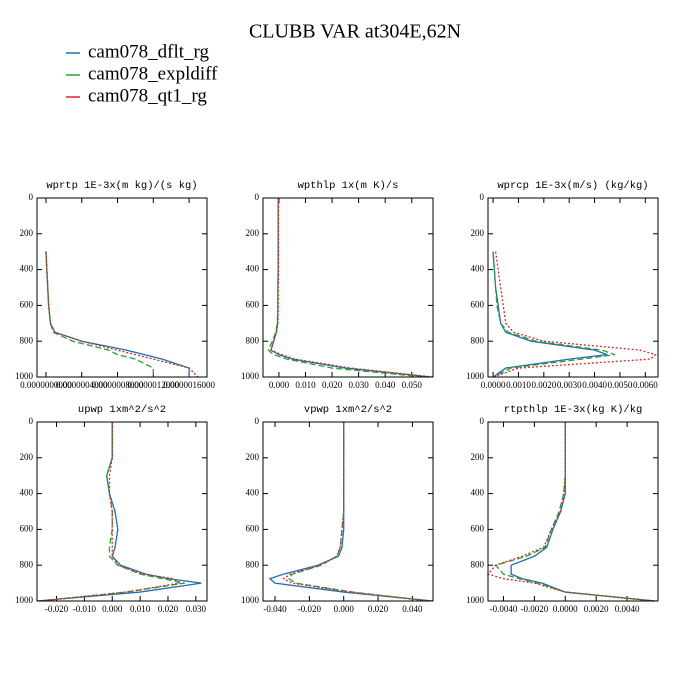  What do you see at coordinates (412, 385) in the screenshot?
I see `x-tick-label: 0.050` at bounding box center [412, 385].